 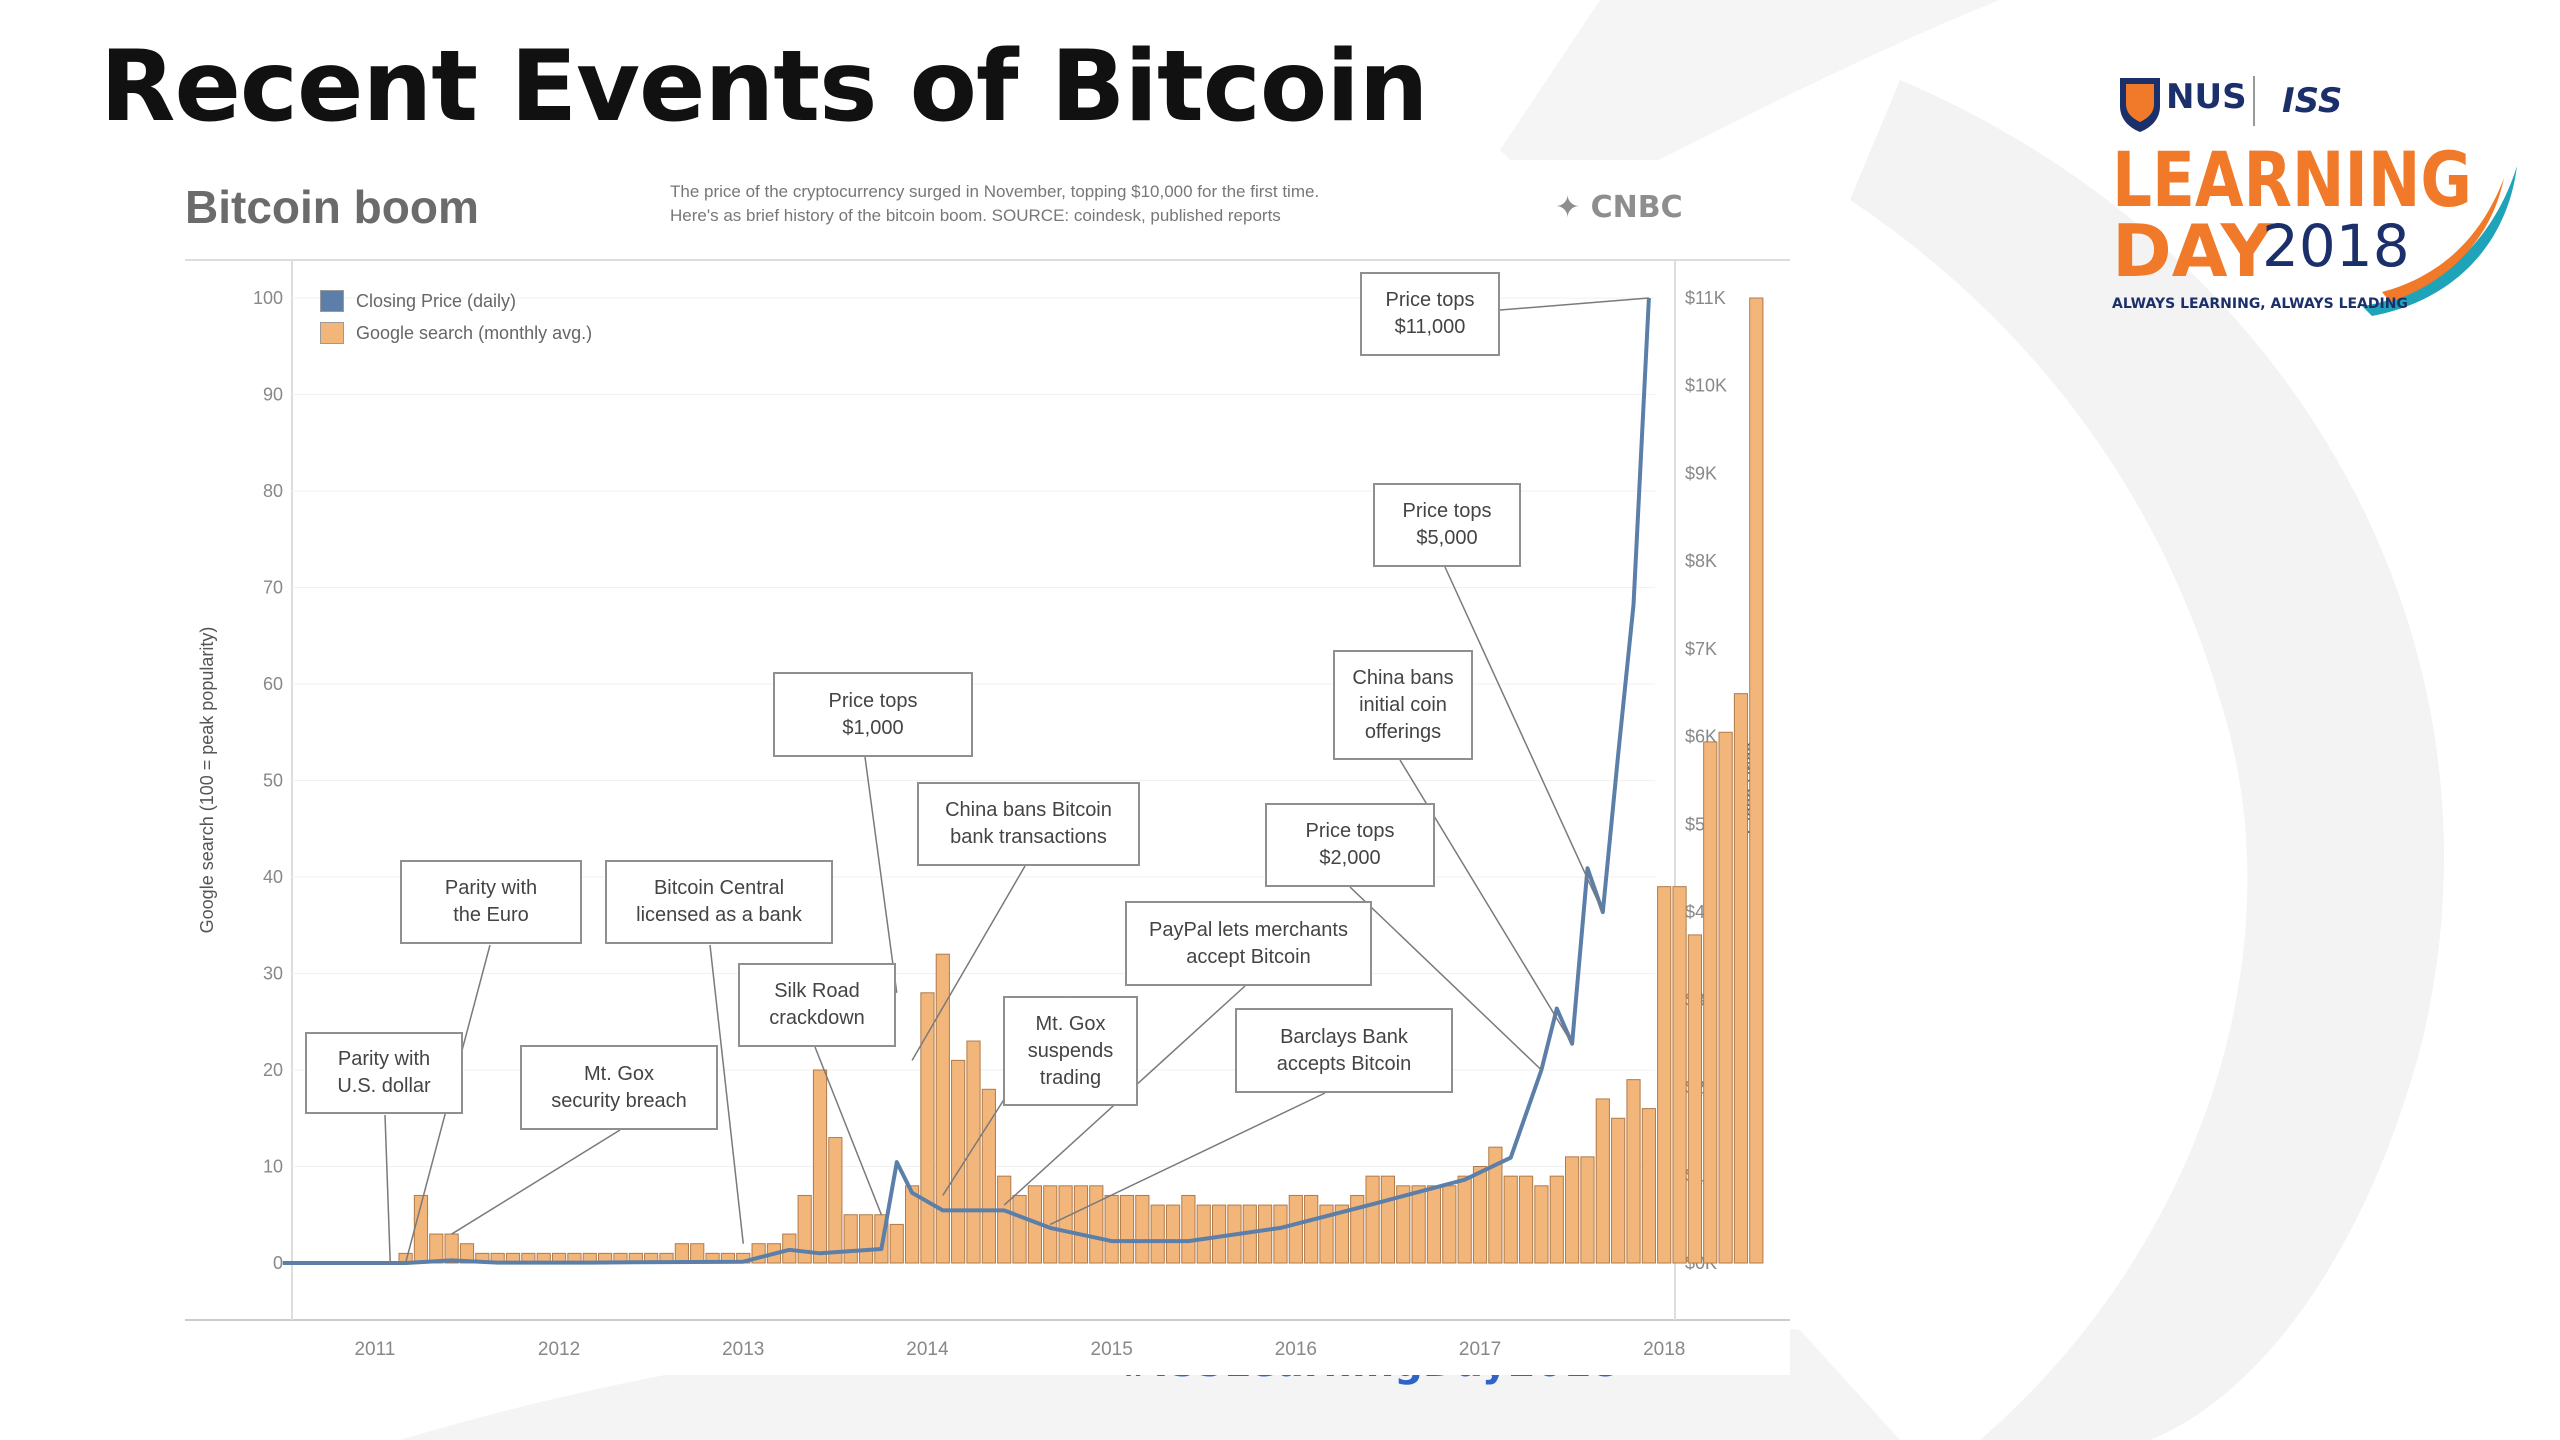 What do you see at coordinates (1480, 1349) in the screenshot?
I see `x-tick-label: 2017` at bounding box center [1480, 1349].